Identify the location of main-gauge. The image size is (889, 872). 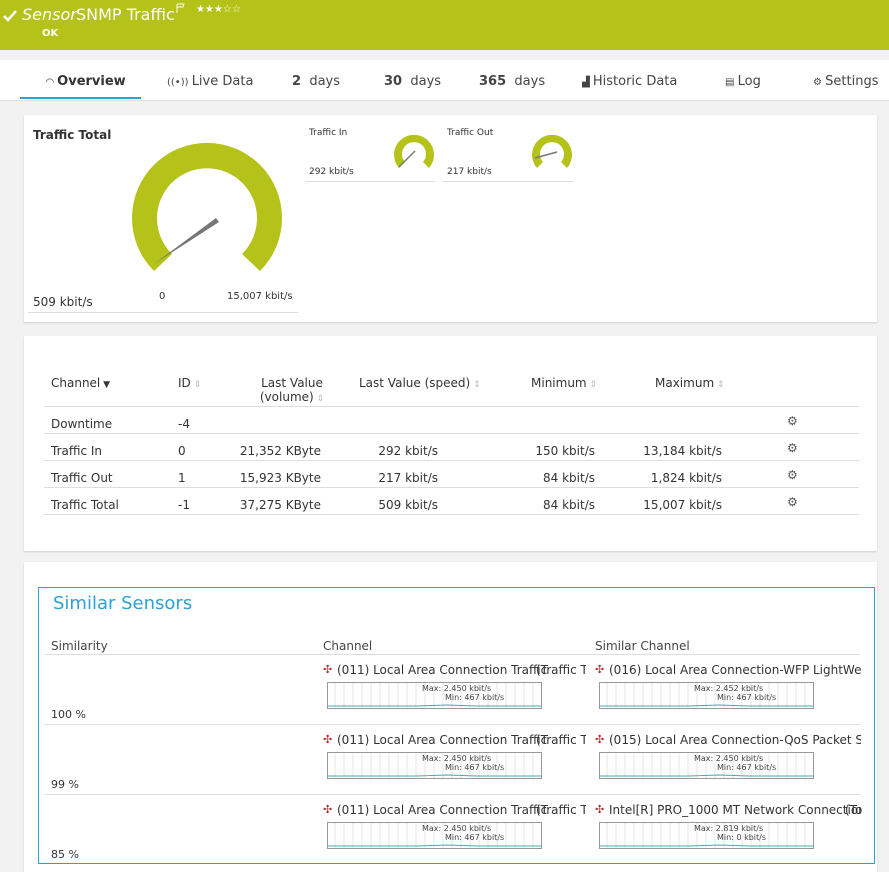
(214, 225).